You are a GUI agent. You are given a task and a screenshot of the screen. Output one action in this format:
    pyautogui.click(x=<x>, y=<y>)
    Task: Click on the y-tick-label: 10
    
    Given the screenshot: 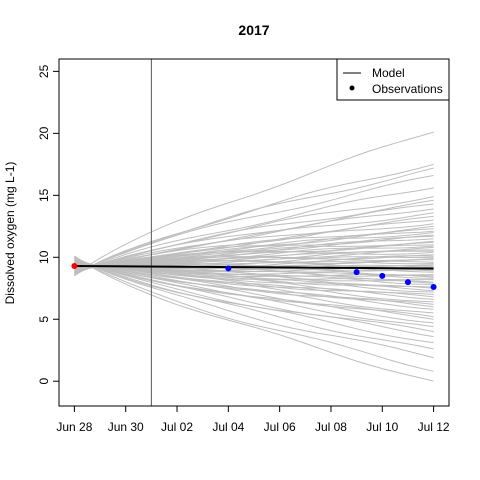 What is the action you would take?
    pyautogui.click(x=44, y=257)
    